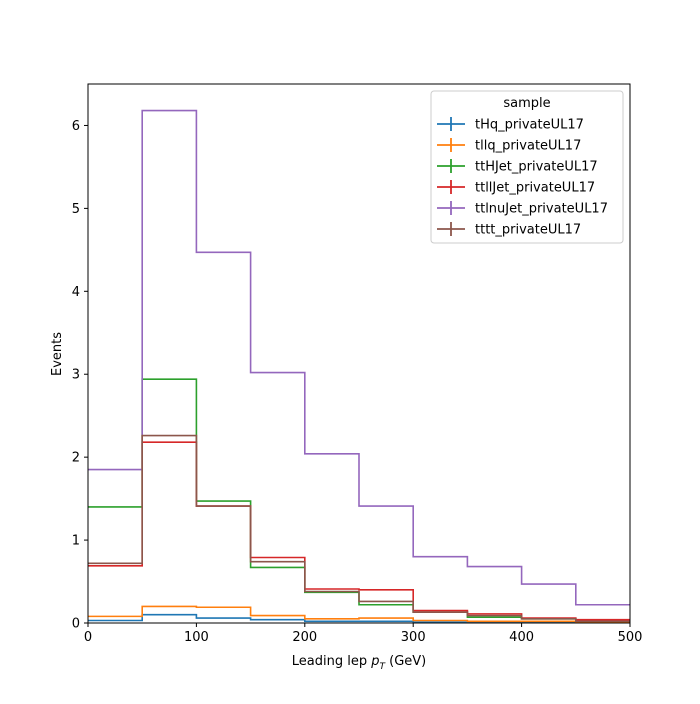 The height and width of the screenshot is (704, 700). Describe the element at coordinates (196, 637) in the screenshot. I see `x-tick-label: 100` at that location.